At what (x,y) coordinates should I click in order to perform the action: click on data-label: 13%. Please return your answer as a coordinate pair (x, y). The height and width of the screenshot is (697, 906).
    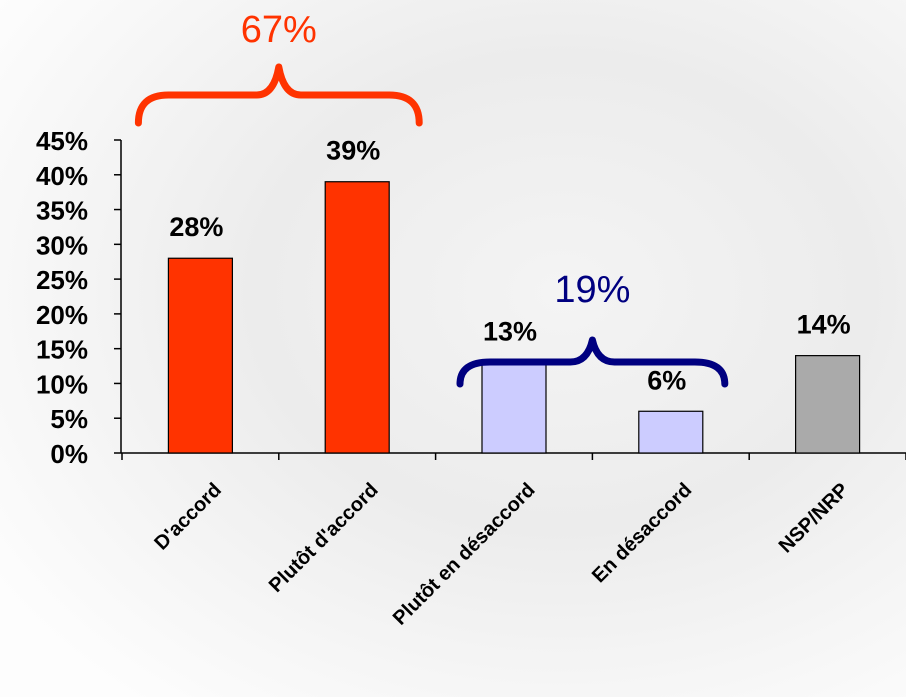
    Looking at the image, I should click on (510, 332).